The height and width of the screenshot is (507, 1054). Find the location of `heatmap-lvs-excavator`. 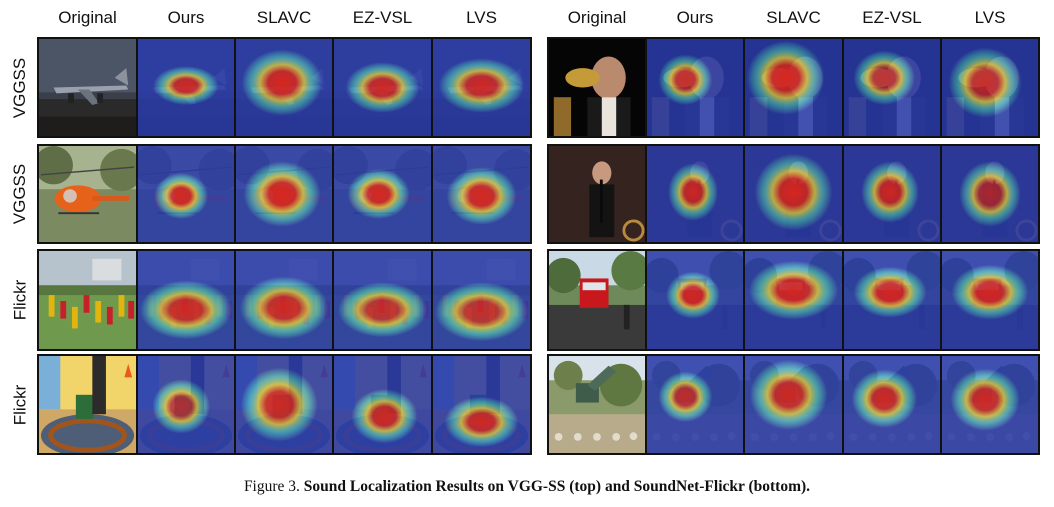

heatmap-lvs-excavator is located at coordinates (990, 404).